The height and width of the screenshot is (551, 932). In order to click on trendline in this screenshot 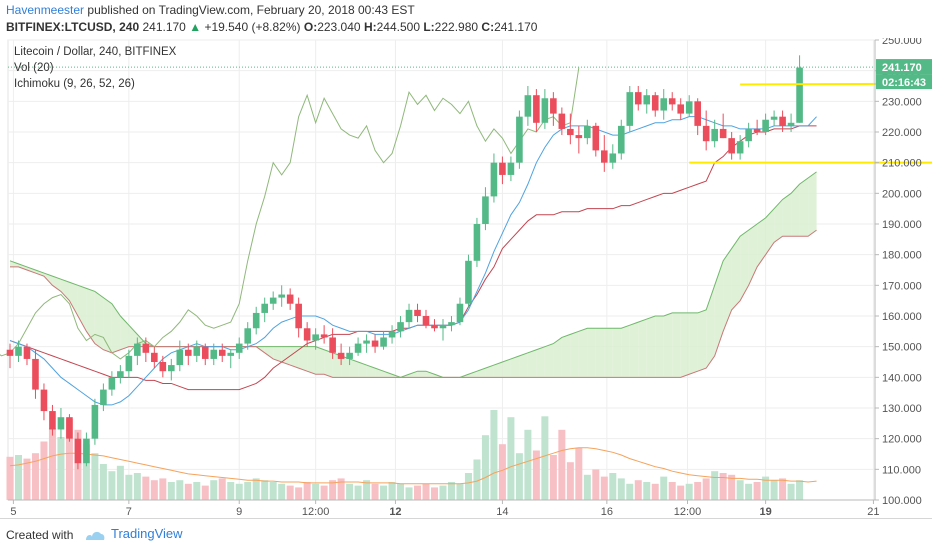, I will do `click(836, 84)`.